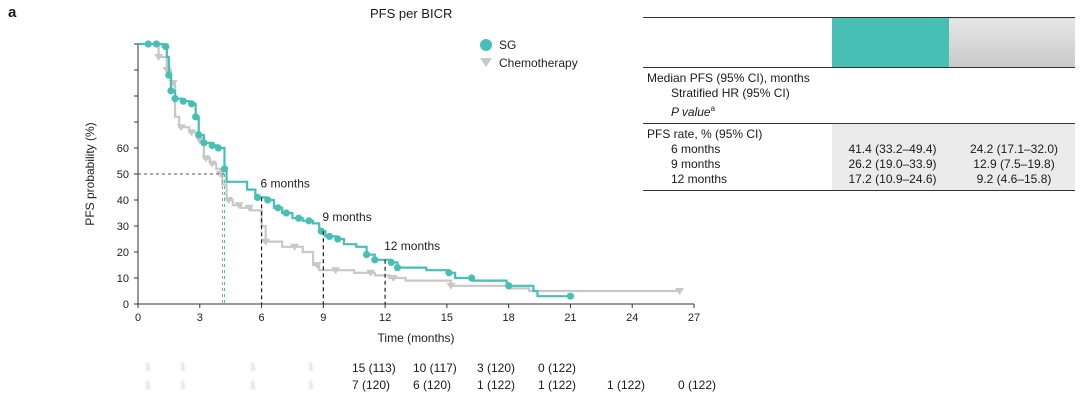 This screenshot has height=410, width=1080. What do you see at coordinates (447, 318) in the screenshot?
I see `x-tick-label: 15` at bounding box center [447, 318].